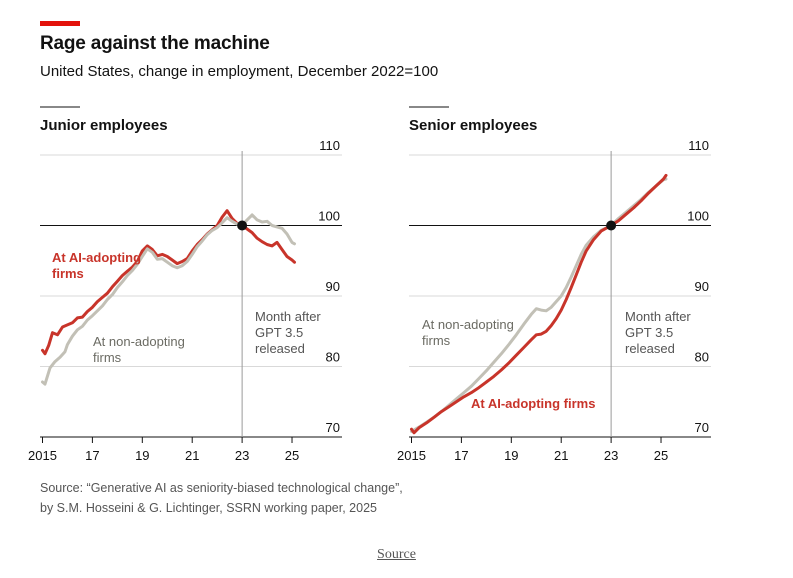 Image resolution: width=793 pixels, height=578 pixels. What do you see at coordinates (533, 403) in the screenshot?
I see `series-label: At AI-adopting firms` at bounding box center [533, 403].